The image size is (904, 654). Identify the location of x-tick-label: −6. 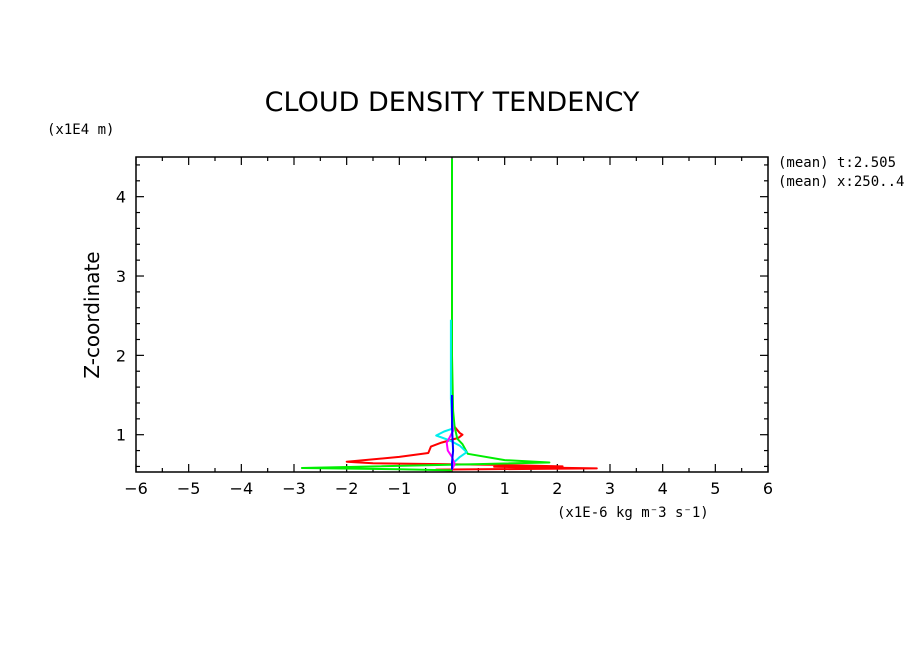
(136, 488).